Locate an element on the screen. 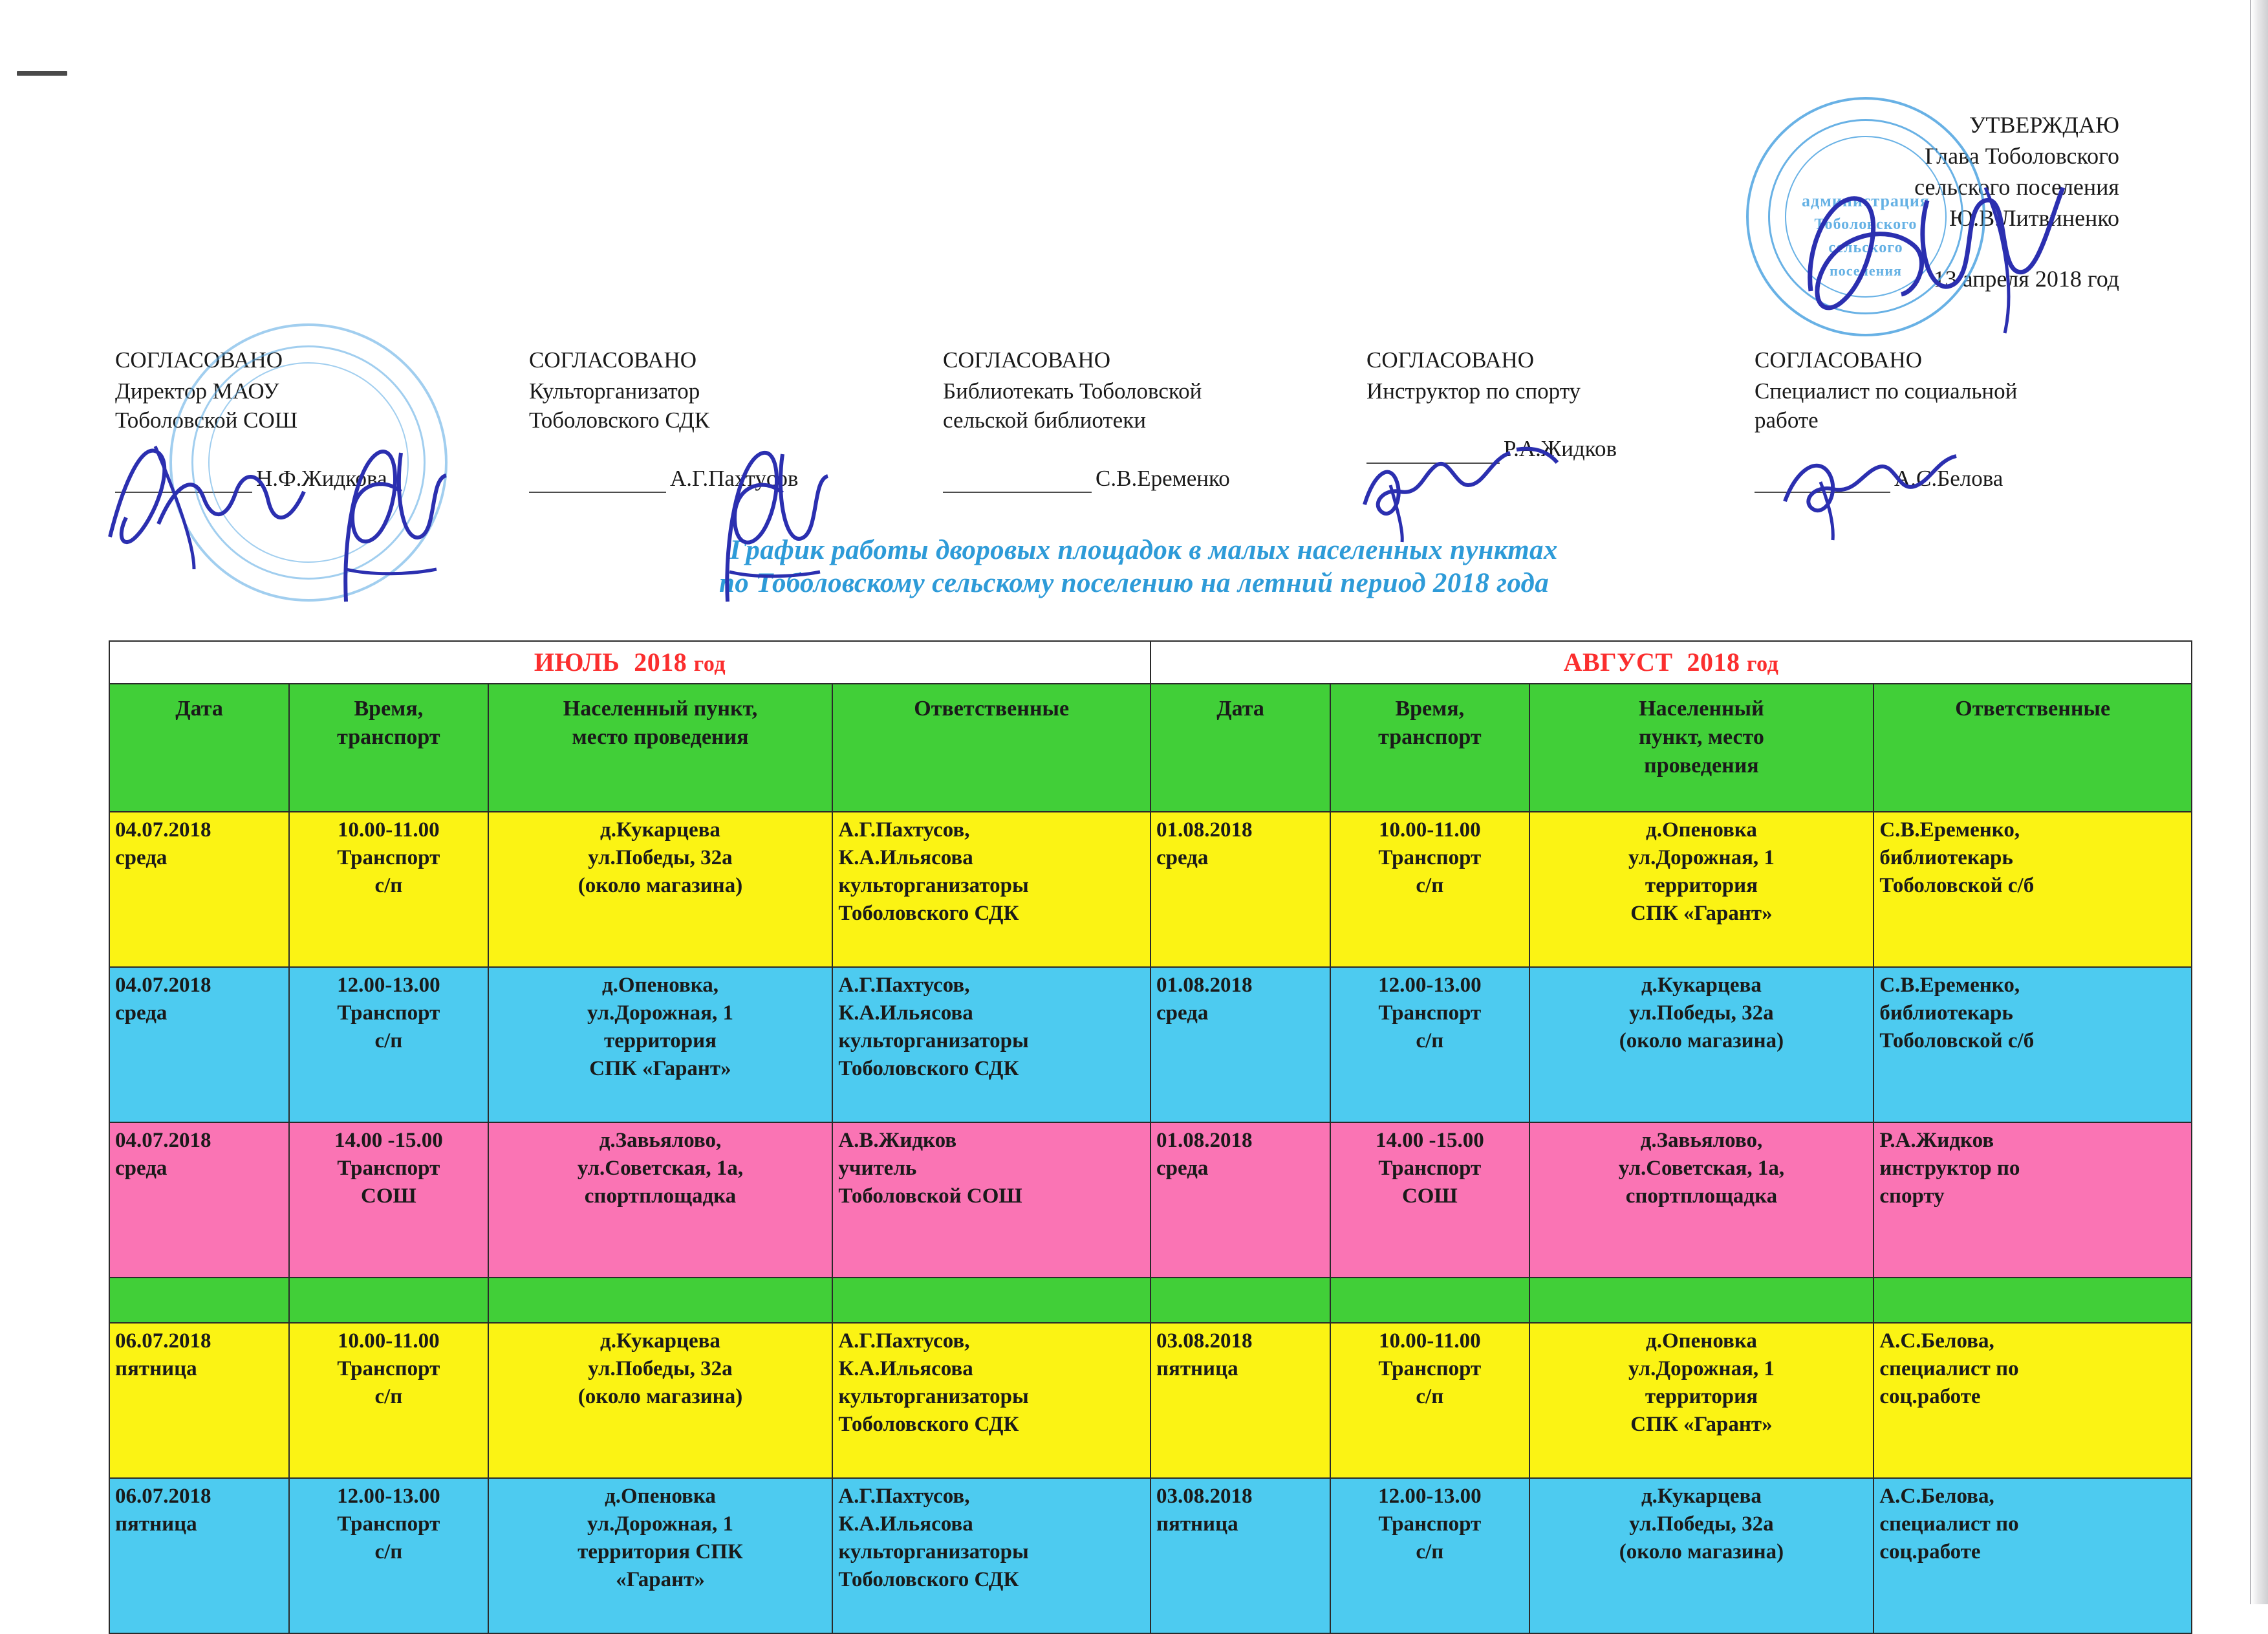  month-name: АВГУСТ is located at coordinates (1618, 662).